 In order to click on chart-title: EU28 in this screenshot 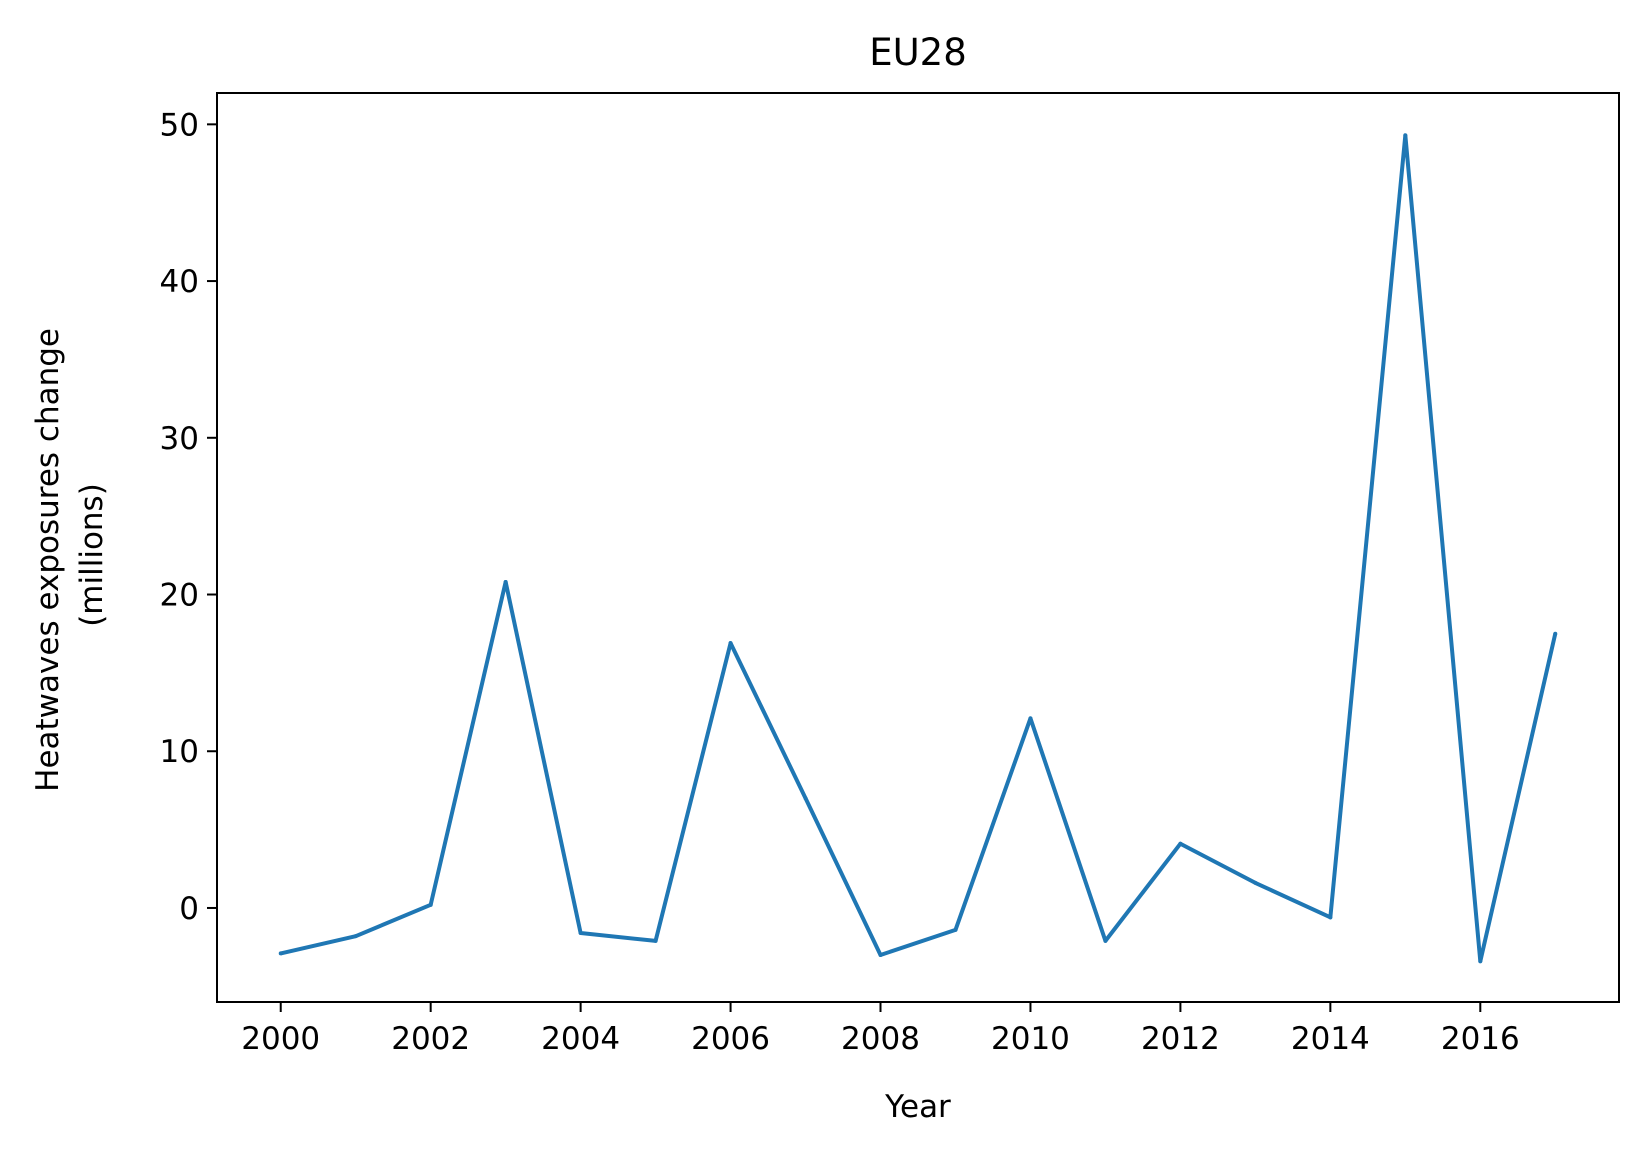, I will do `click(918, 52)`.